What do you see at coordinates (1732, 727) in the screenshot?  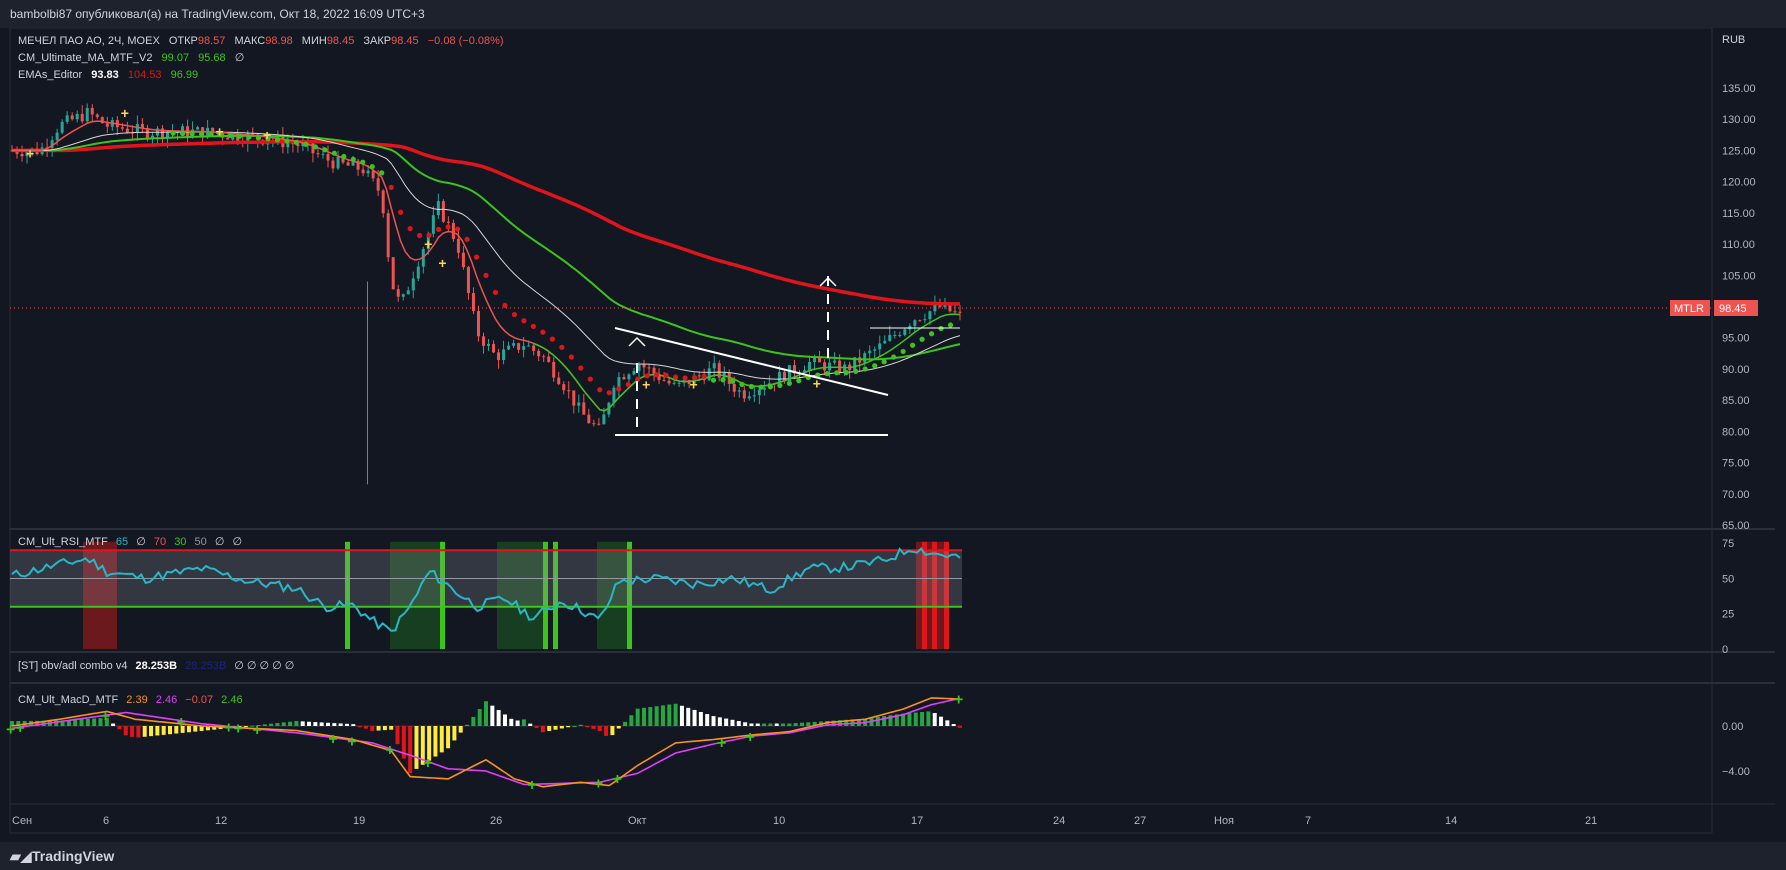 I see `macd-tick: 0.00` at bounding box center [1732, 727].